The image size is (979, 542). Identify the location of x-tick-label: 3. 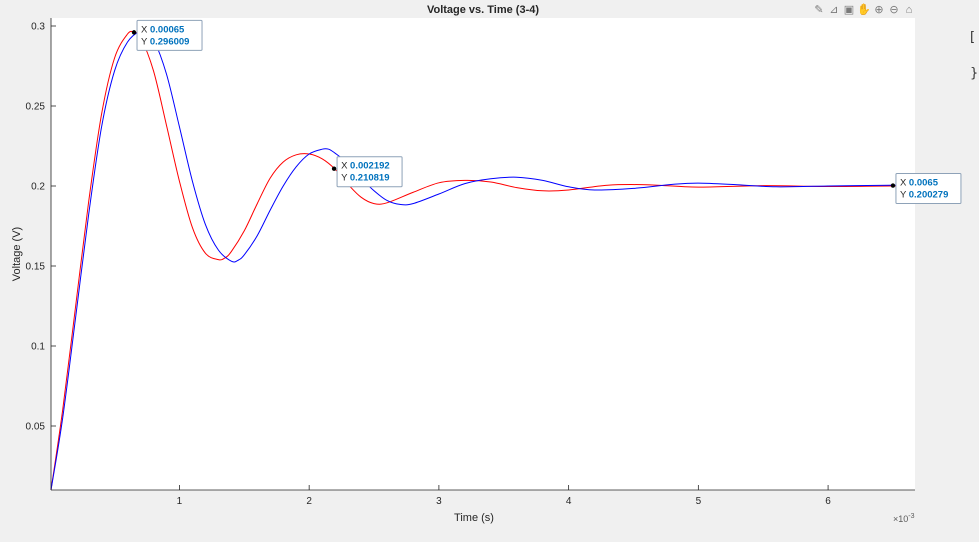
(439, 501).